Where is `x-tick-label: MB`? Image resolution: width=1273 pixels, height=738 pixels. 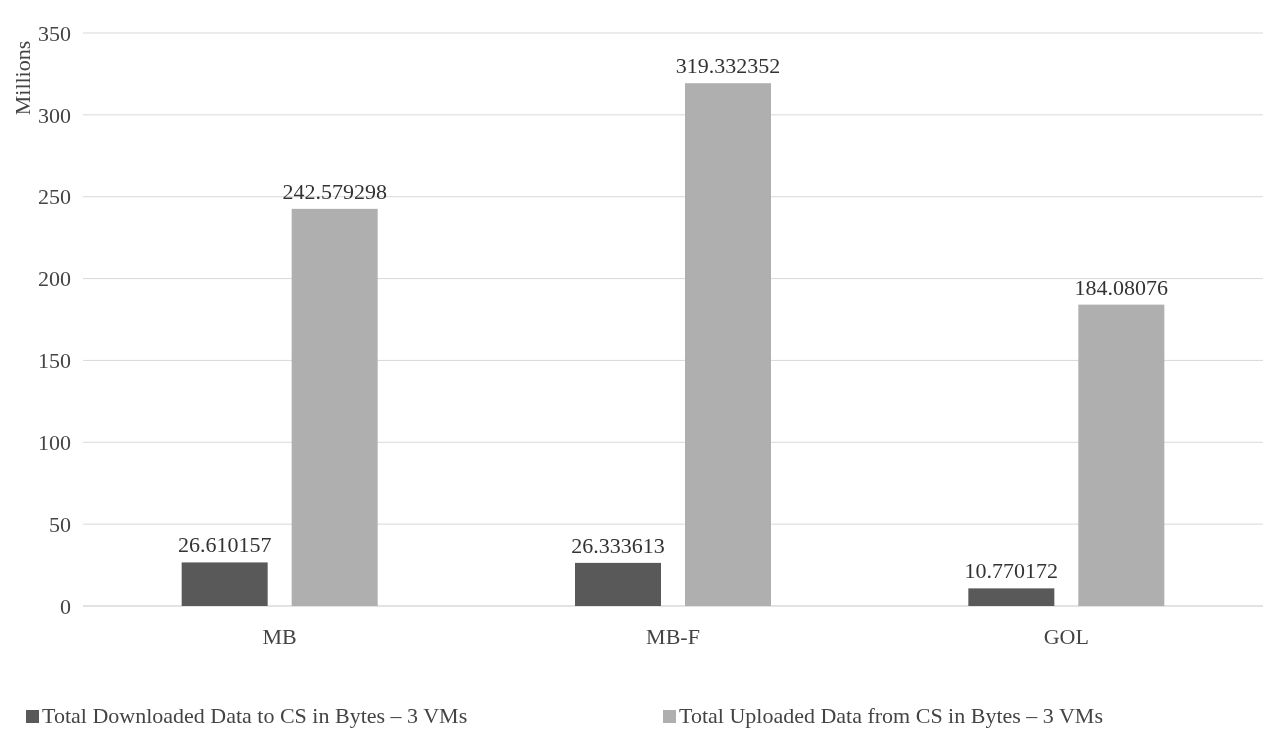
x-tick-label: MB is located at coordinates (279, 636).